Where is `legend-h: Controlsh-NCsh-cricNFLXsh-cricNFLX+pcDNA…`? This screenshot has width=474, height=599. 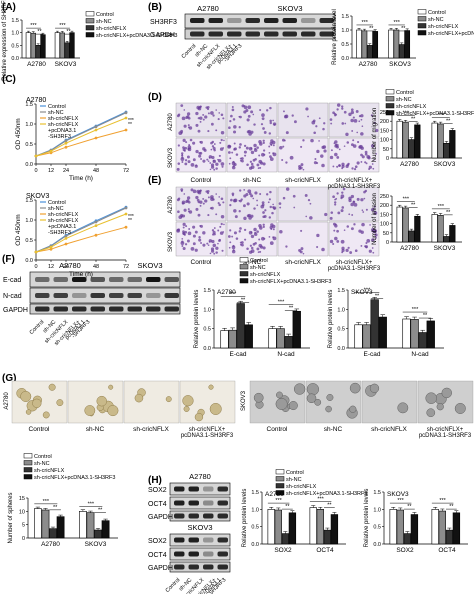
legend-h: Controlsh-NCsh-cricNFLXsh-cricNFLX+pcDNA… is located at coordinates (321, 483).